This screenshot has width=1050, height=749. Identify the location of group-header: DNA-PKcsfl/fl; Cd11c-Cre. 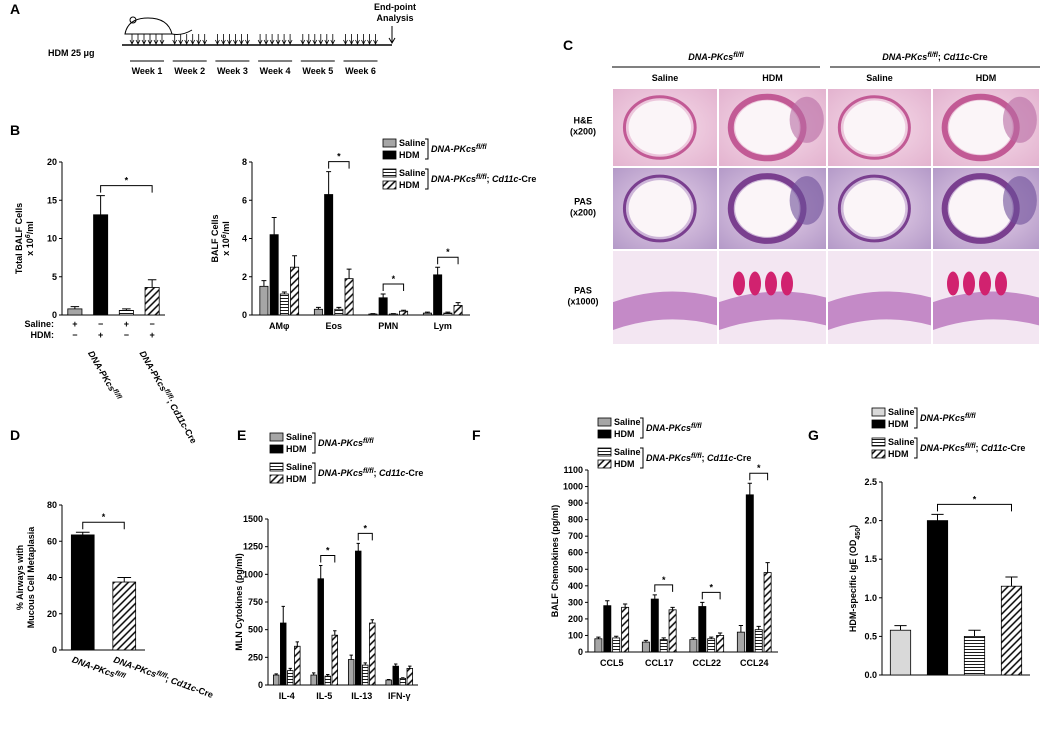
(934, 57).